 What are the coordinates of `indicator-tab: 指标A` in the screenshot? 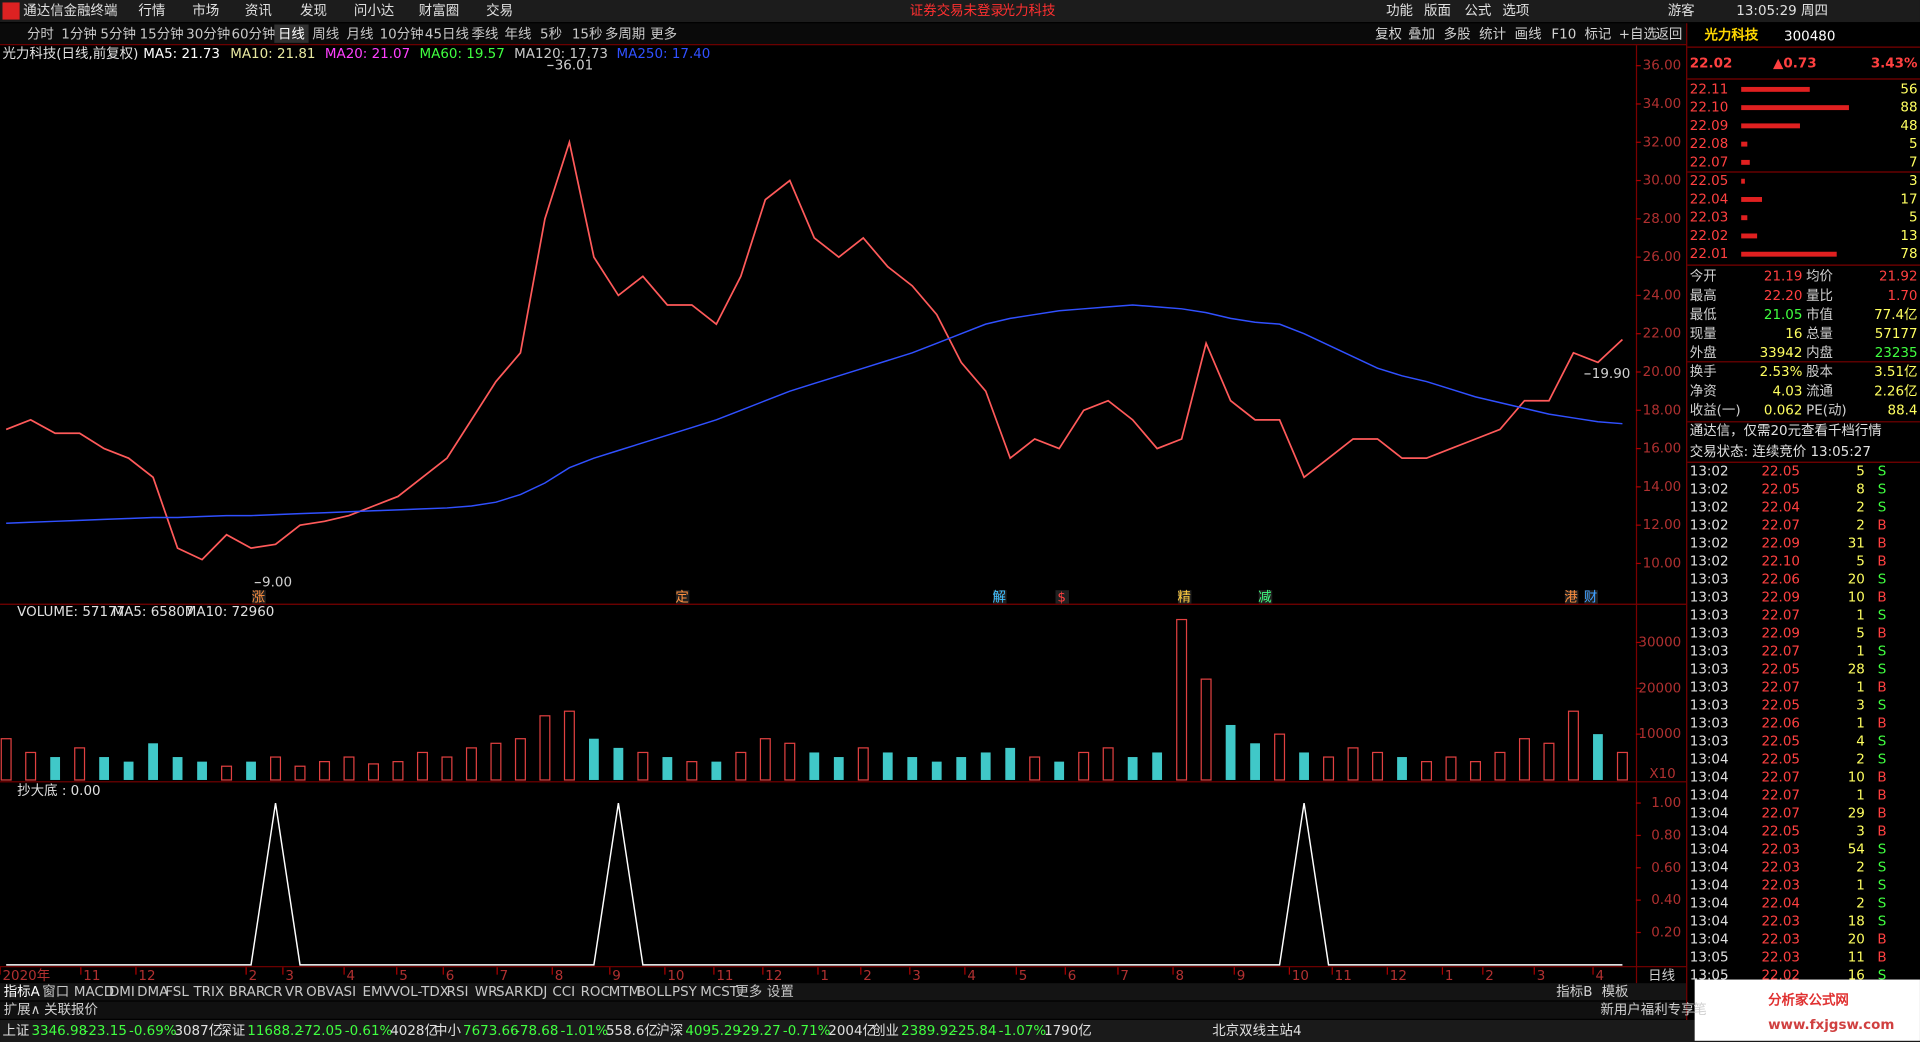 It's located at (22, 992).